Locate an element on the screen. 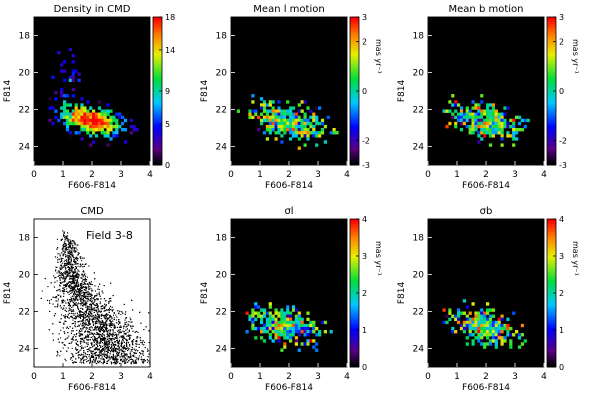 The image size is (600, 400). y-tick-label: 20 is located at coordinates (25, 74).